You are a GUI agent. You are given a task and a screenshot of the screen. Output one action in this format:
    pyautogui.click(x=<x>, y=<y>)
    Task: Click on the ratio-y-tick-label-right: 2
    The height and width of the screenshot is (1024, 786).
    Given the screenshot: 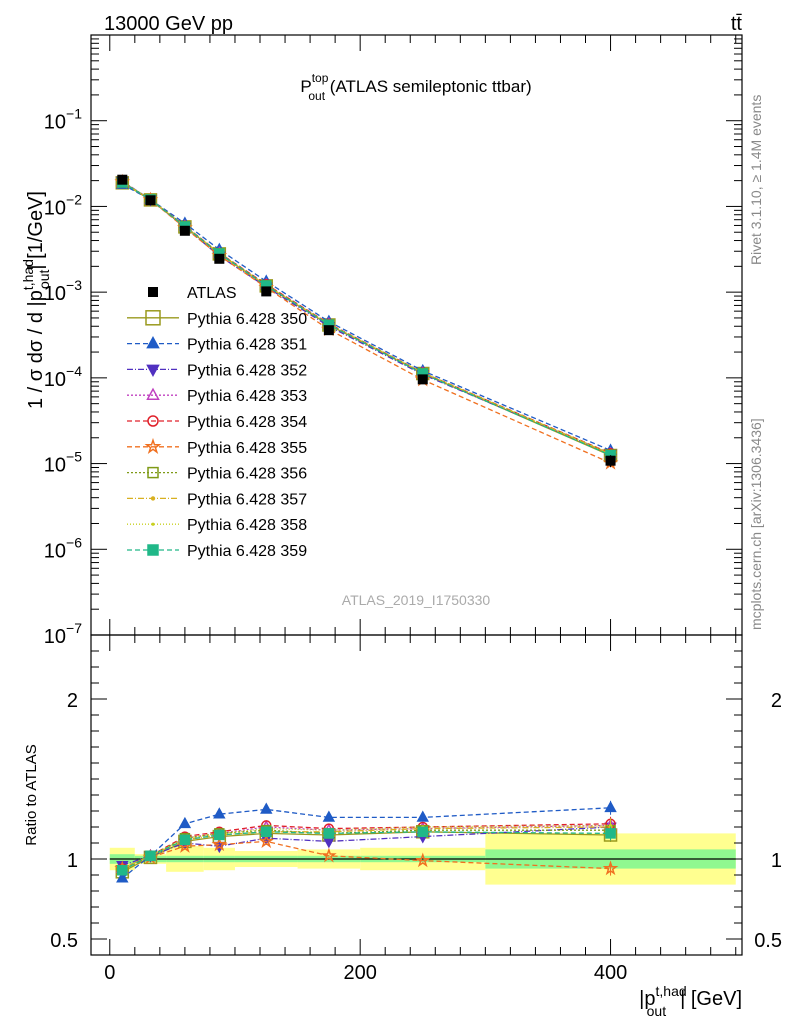 What is the action you would take?
    pyautogui.click(x=776, y=701)
    